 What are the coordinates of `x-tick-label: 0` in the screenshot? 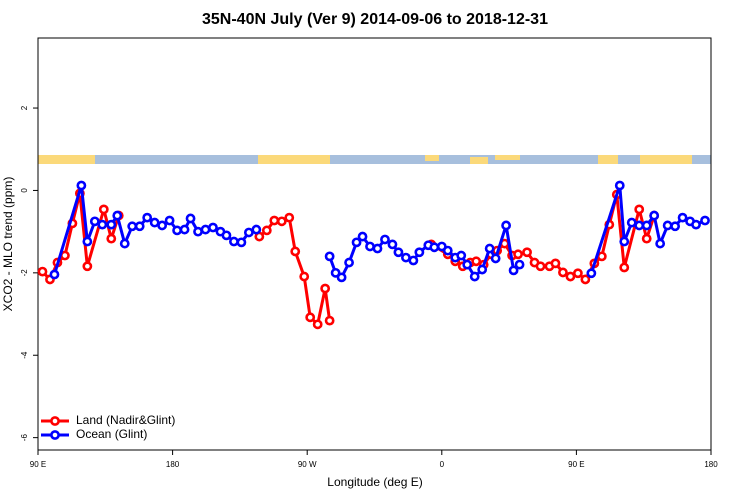 It's located at (442, 464).